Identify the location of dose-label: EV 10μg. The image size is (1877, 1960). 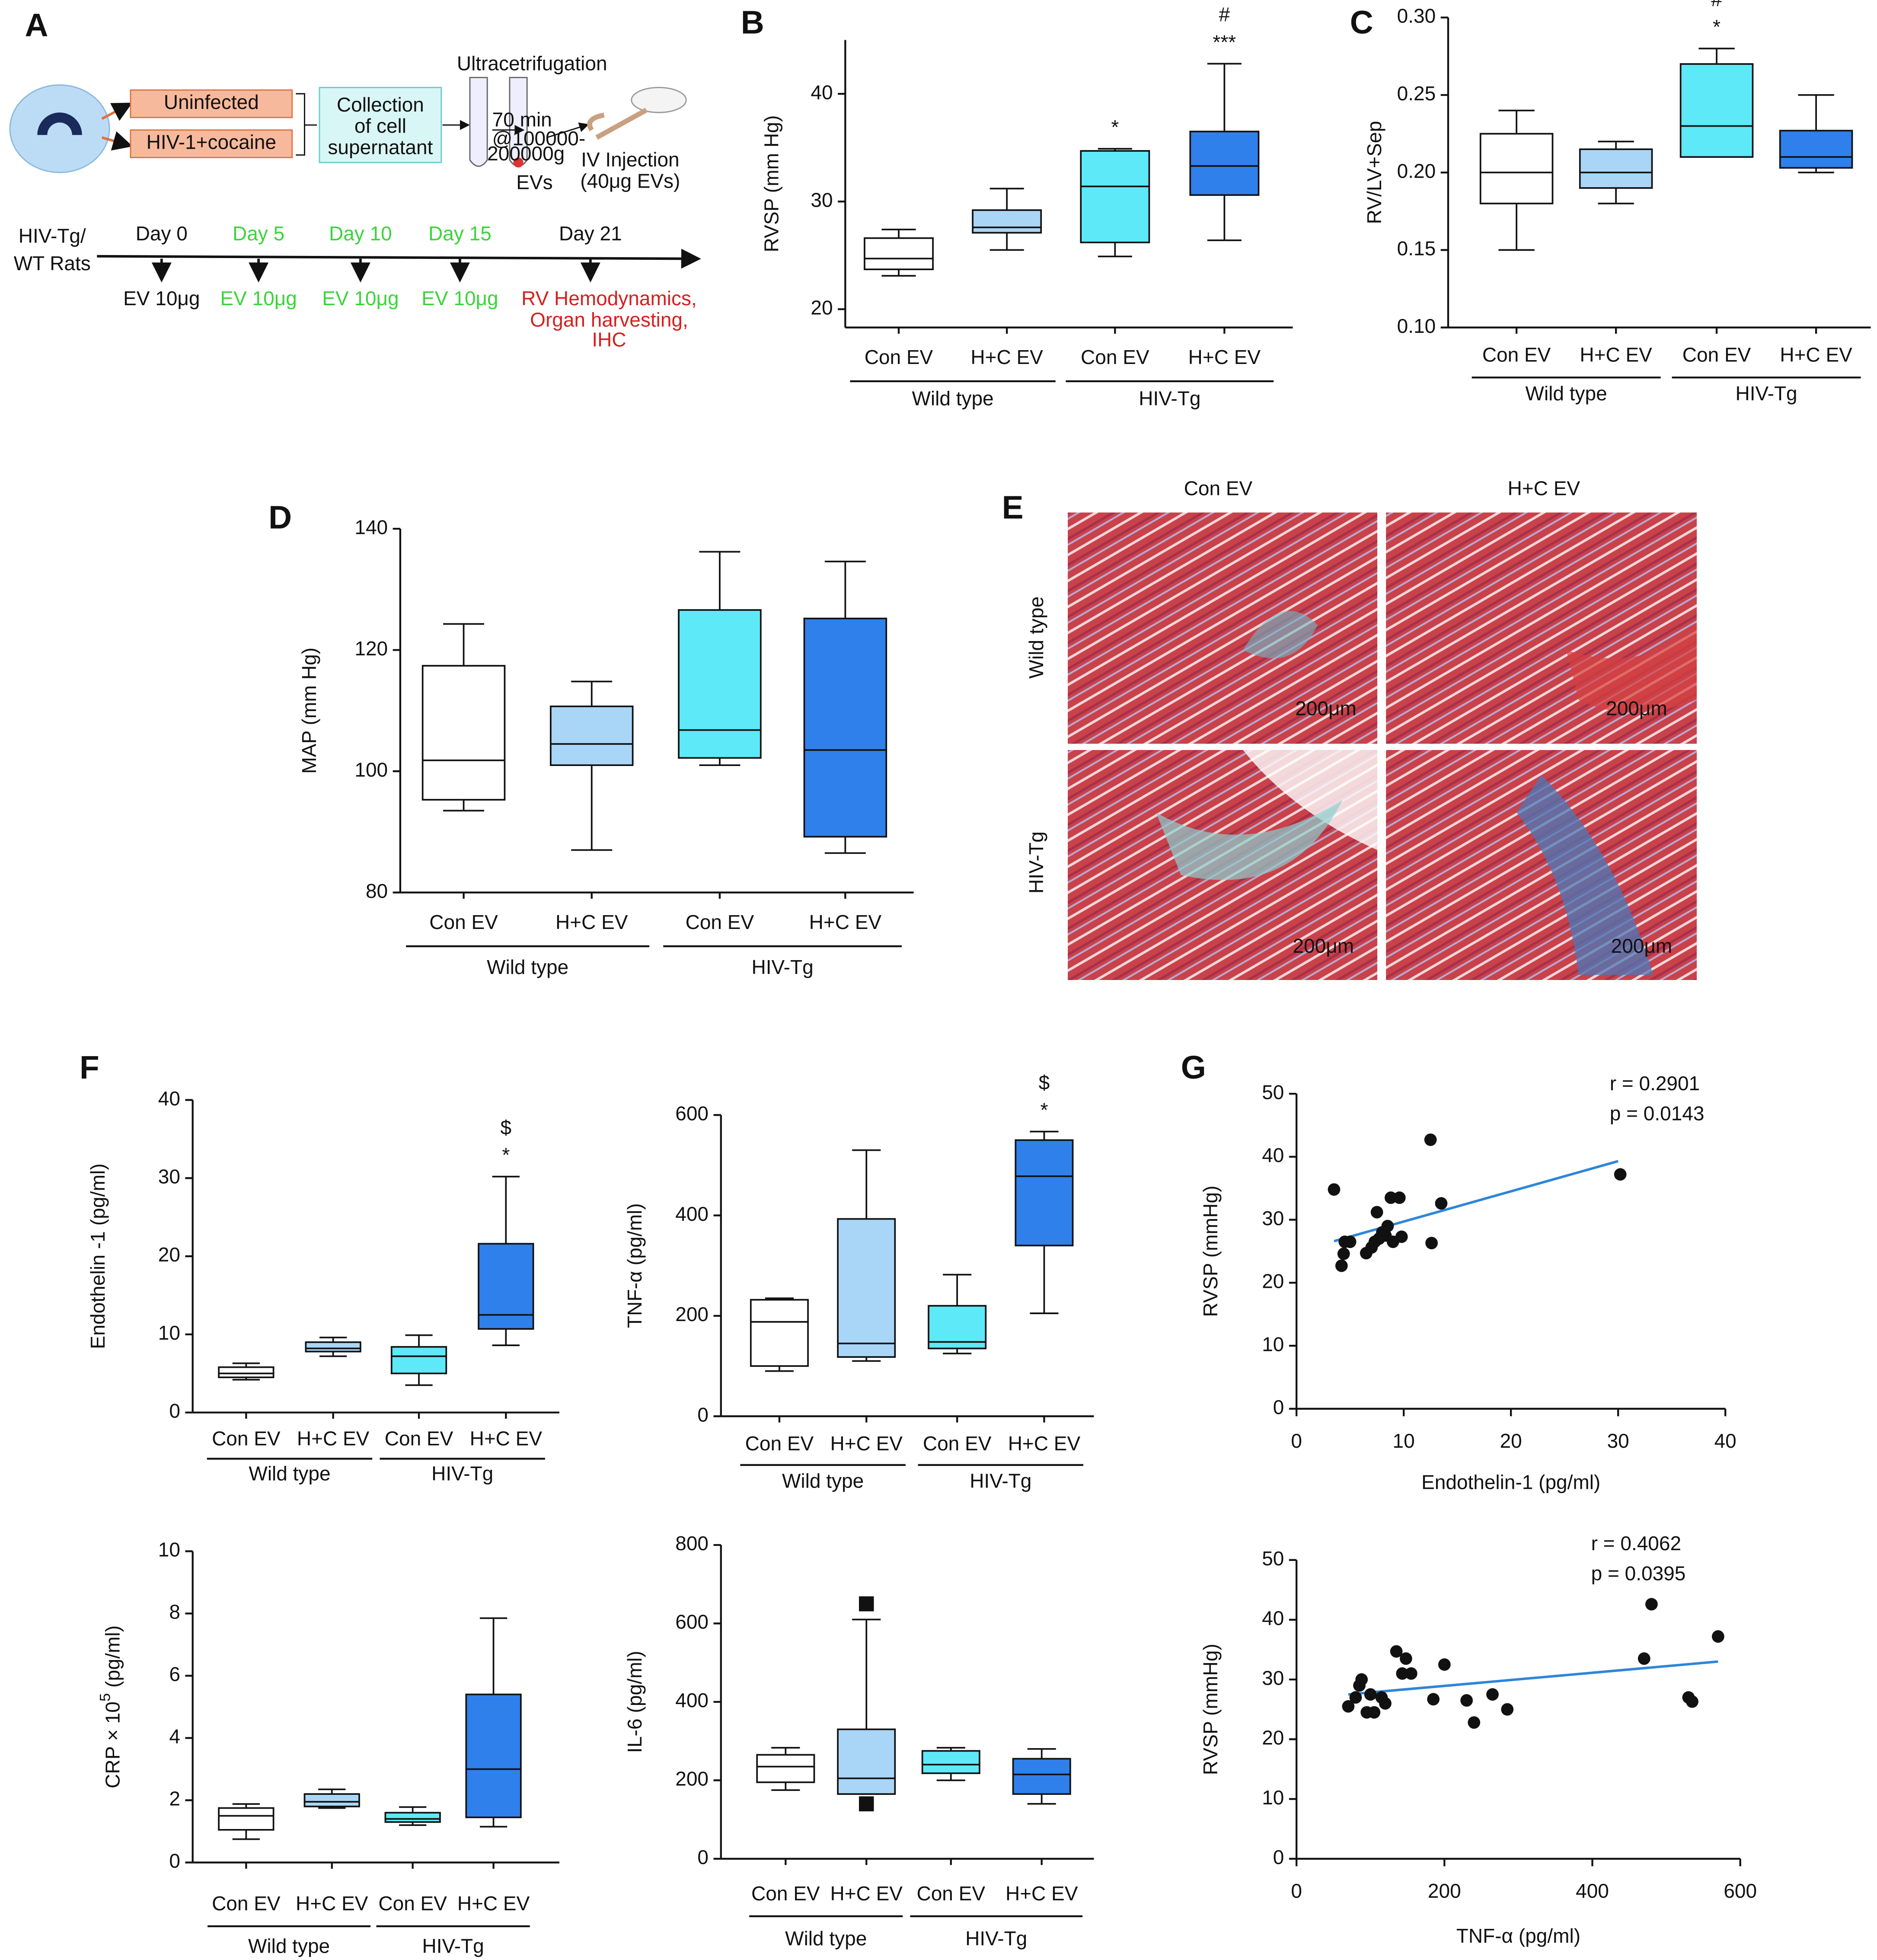
(161, 298).